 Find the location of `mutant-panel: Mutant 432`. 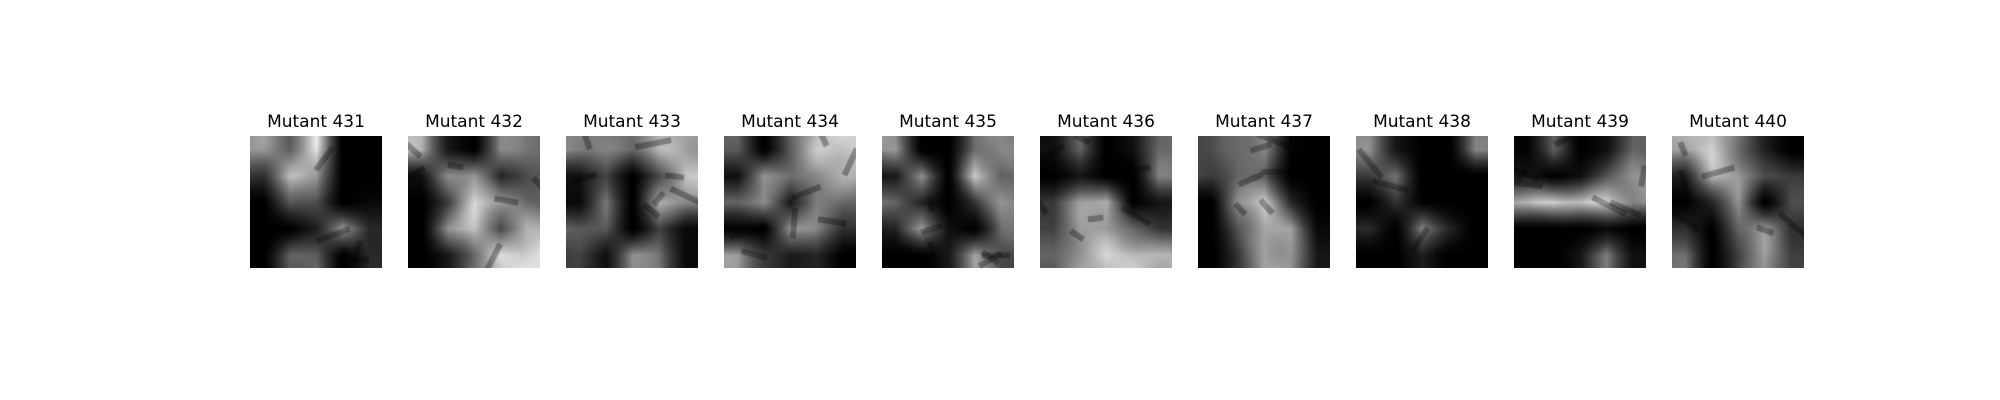

mutant-panel: Mutant 432 is located at coordinates (474, 134).